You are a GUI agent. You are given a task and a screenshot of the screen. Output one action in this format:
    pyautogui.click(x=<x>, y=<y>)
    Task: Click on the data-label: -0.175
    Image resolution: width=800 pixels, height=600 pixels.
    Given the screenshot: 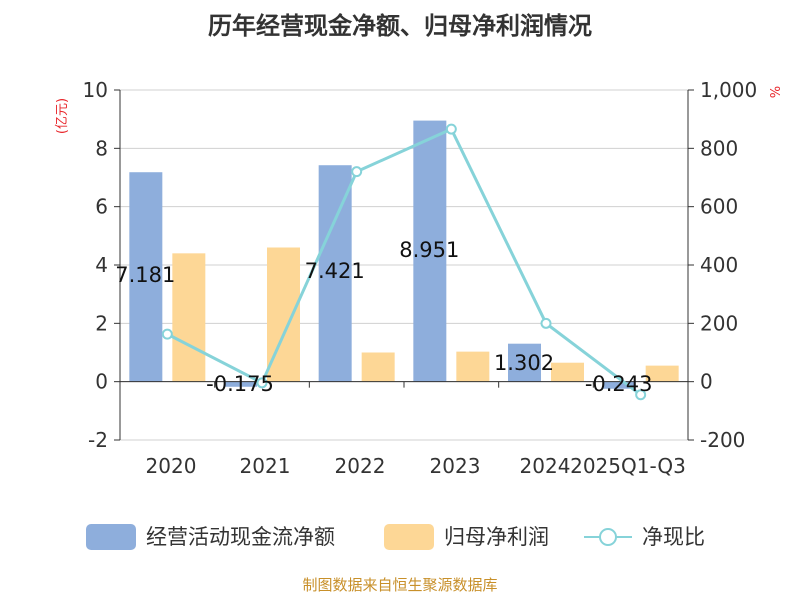 What is the action you would take?
    pyautogui.click(x=240, y=384)
    